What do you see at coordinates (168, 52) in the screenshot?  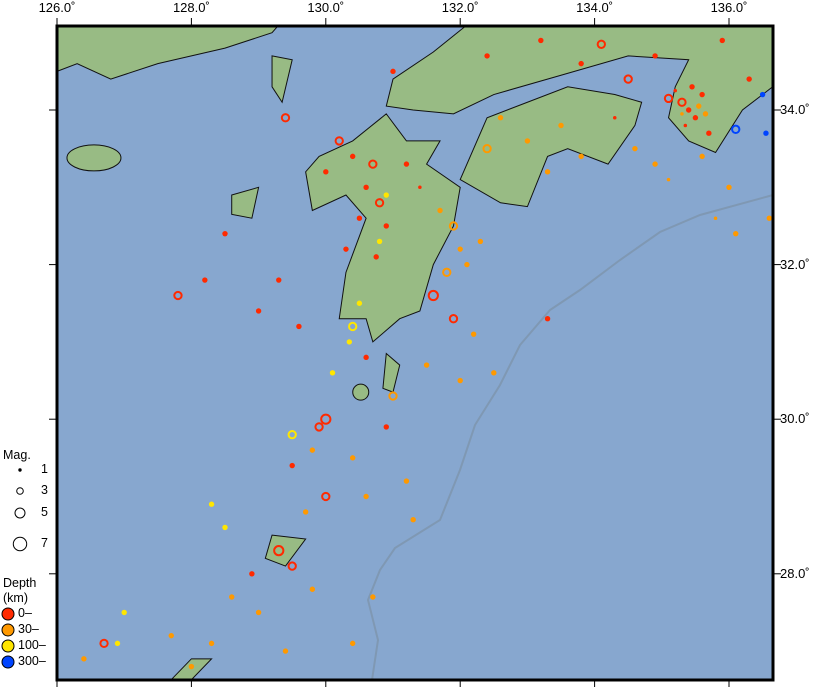 I see `land-korea` at bounding box center [168, 52].